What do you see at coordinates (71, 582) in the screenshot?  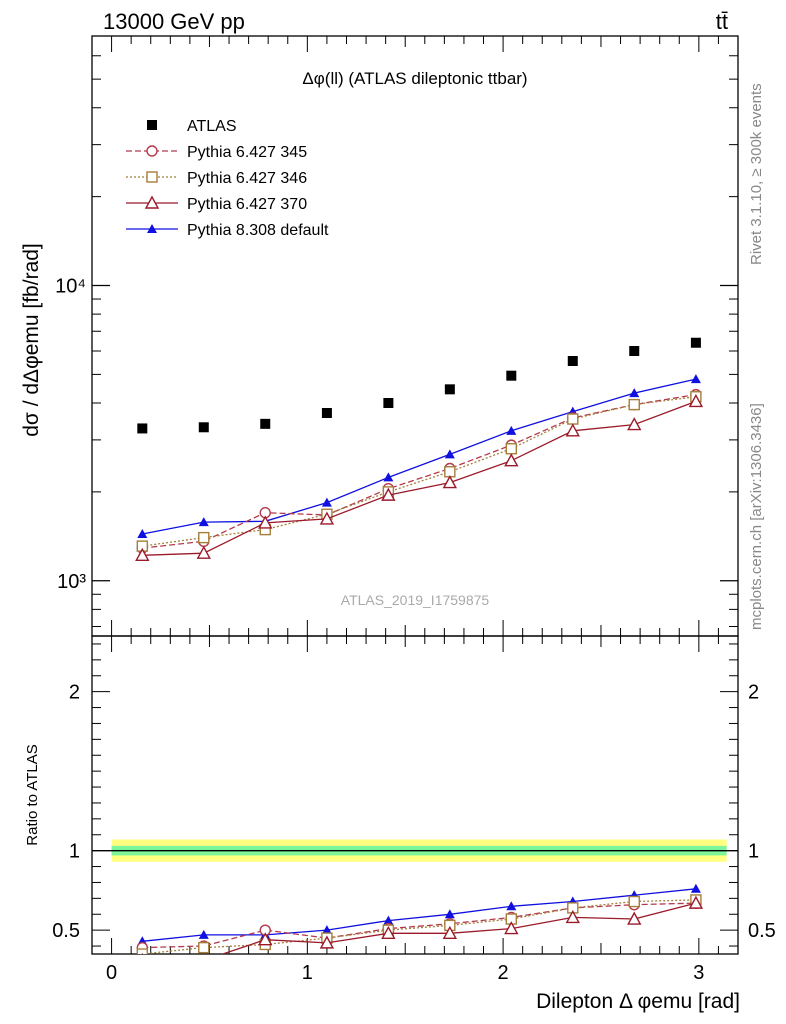 I see `main-y-tick-label: 10³` at bounding box center [71, 582].